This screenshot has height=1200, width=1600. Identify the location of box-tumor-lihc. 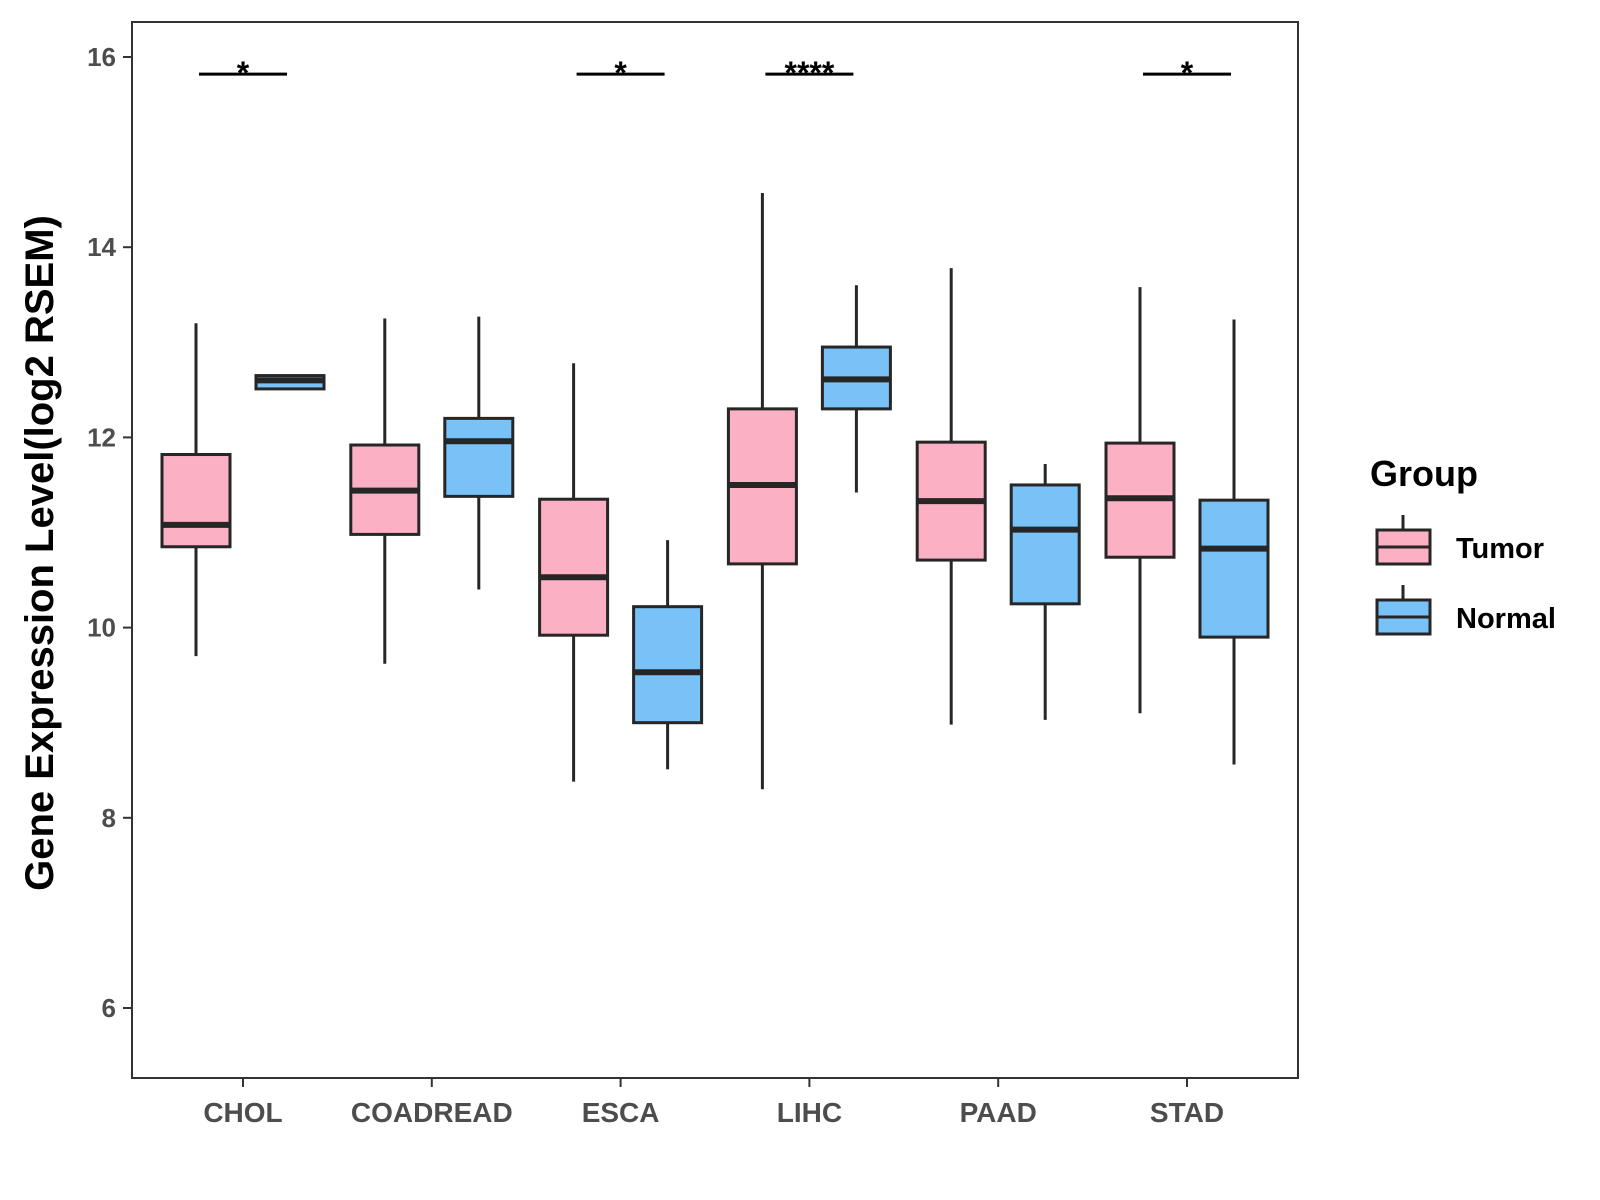
(762, 491).